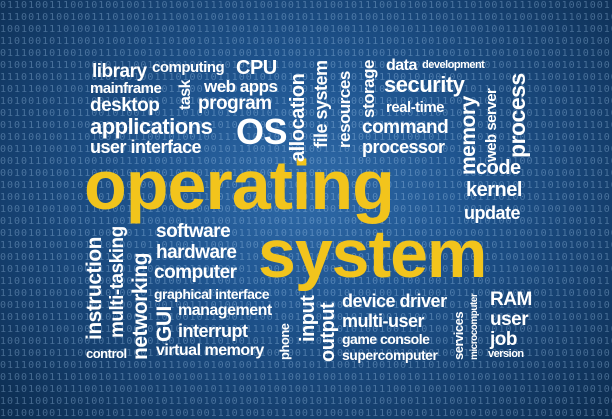 This screenshot has height=419, width=612. Describe the element at coordinates (498, 168) in the screenshot. I see `word-code: code` at that location.